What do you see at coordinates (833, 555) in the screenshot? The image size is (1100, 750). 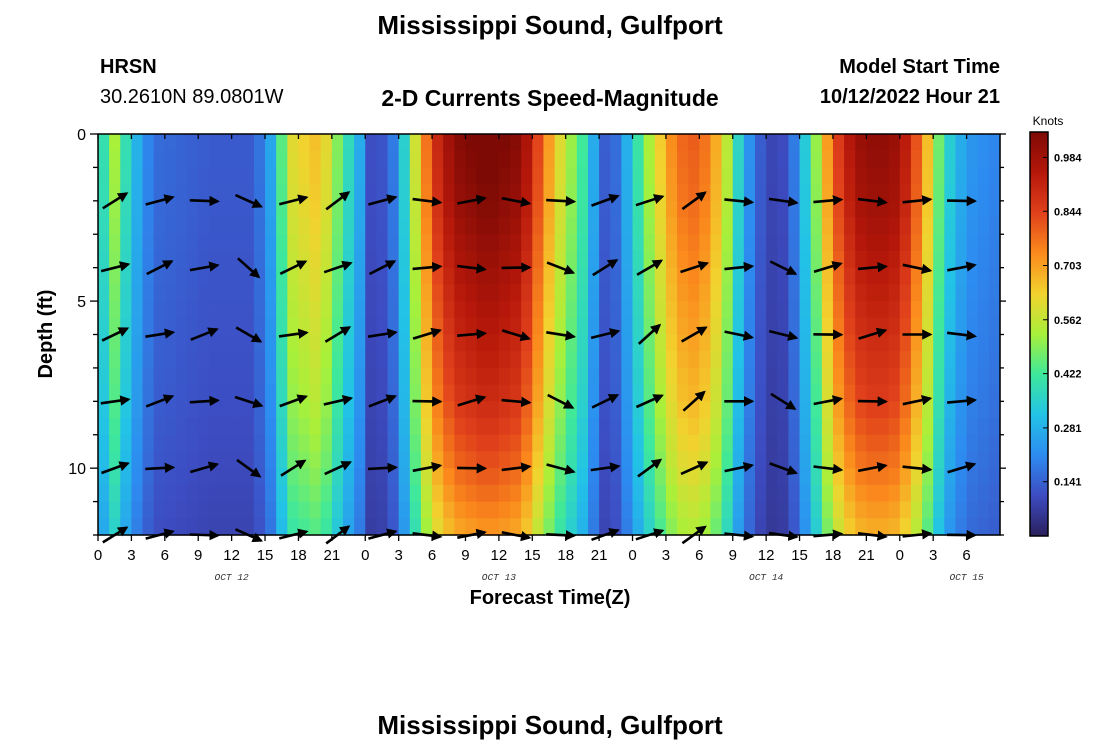 I see `x-tick-label: 18` at bounding box center [833, 555].